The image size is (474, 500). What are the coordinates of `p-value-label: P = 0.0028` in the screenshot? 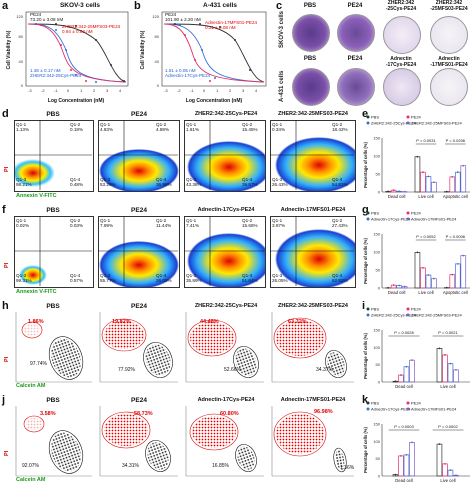 It's located at (404, 332).